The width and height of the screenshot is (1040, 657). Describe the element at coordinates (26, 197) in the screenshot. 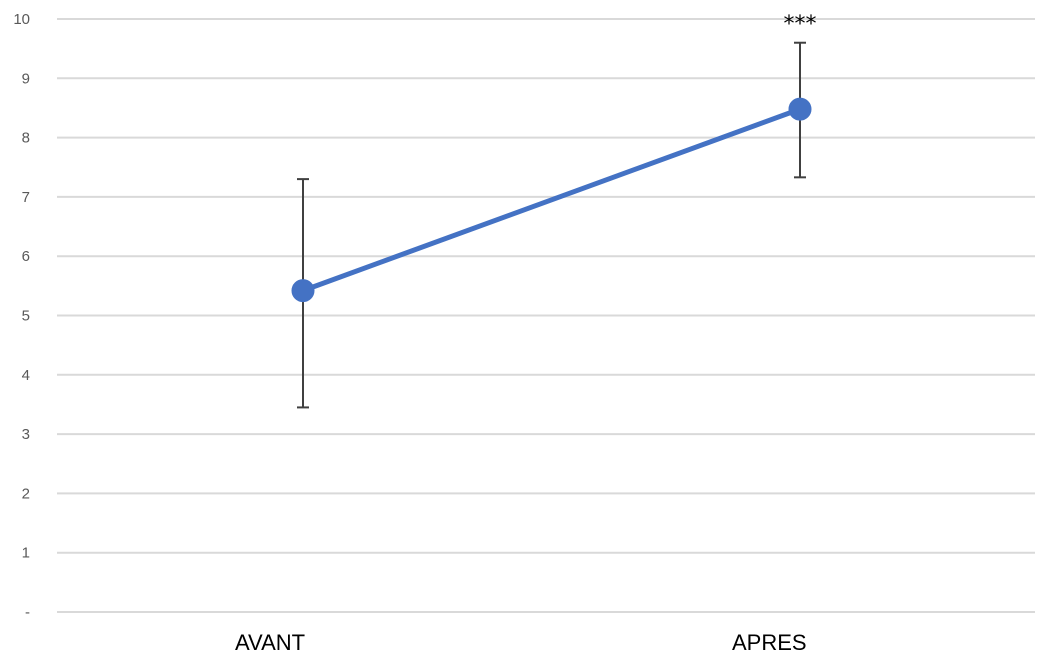

I see `y-tick-label: 7` at that location.